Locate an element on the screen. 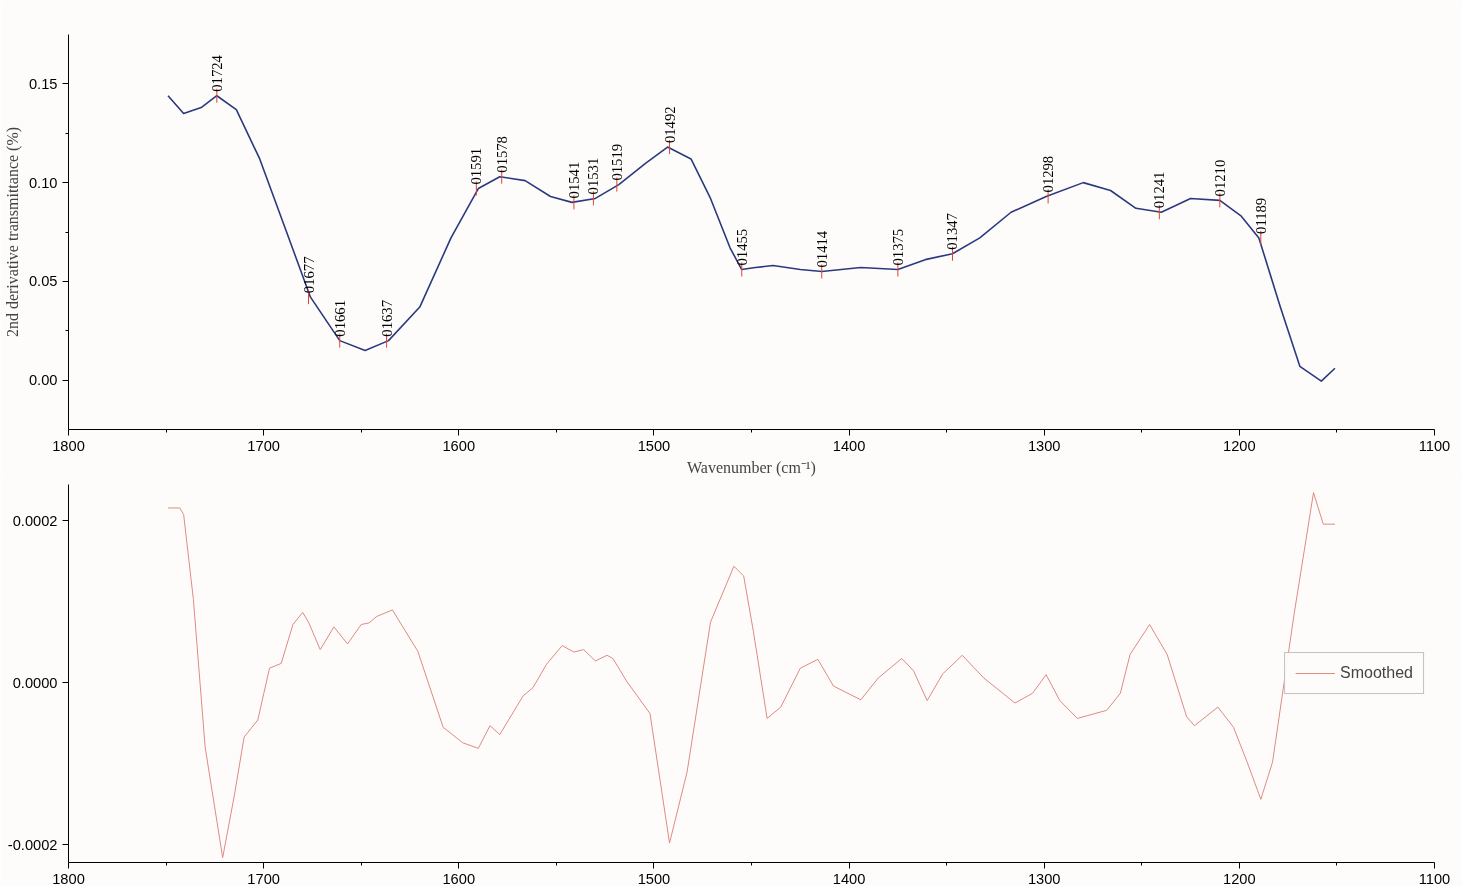 Image resolution: width=1462 pixels, height=888 pixels. y-tick-label: 0.0000 is located at coordinates (35, 682).